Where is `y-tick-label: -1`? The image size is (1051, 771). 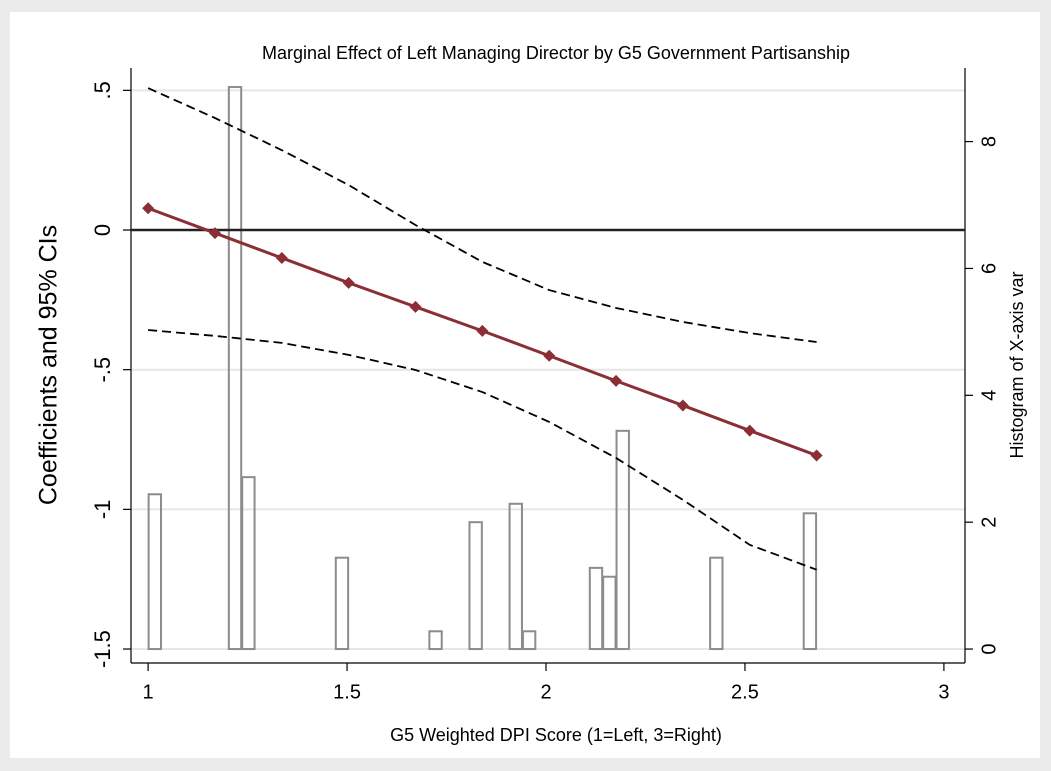
y-tick-label: -1 is located at coordinates (102, 510).